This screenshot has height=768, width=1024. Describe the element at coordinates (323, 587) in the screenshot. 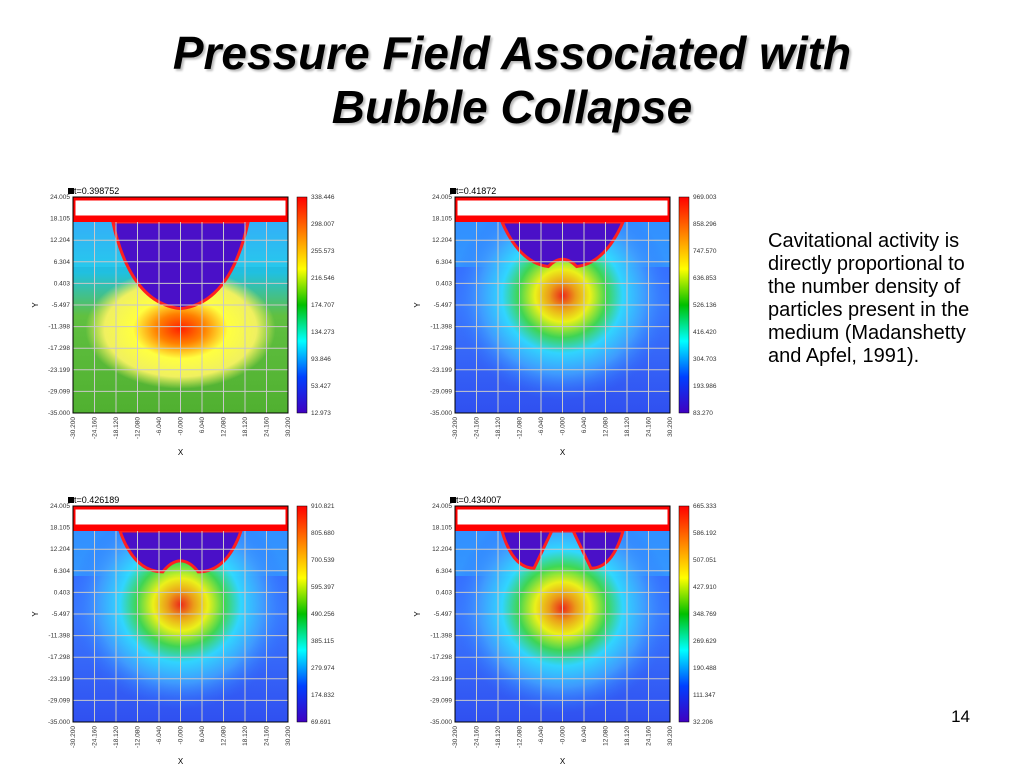

I see `colorbar-tick-label: 595.397` at that location.